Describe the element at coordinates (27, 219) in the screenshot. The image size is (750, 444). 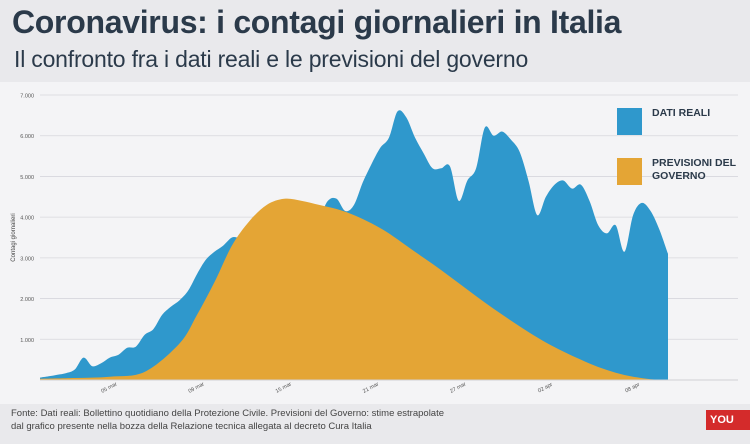
I see `y-tick-label: 4.000` at that location.